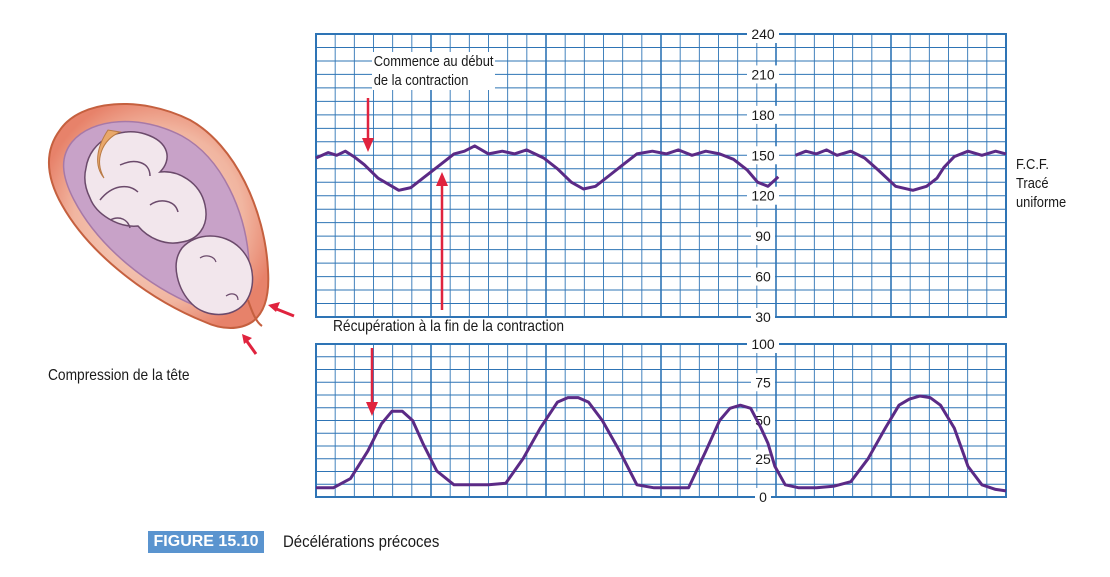 Image resolution: width=1110 pixels, height=577 pixels. What do you see at coordinates (433, 61) in the screenshot?
I see `annotation-start-line-1: Commence au début` at bounding box center [433, 61].